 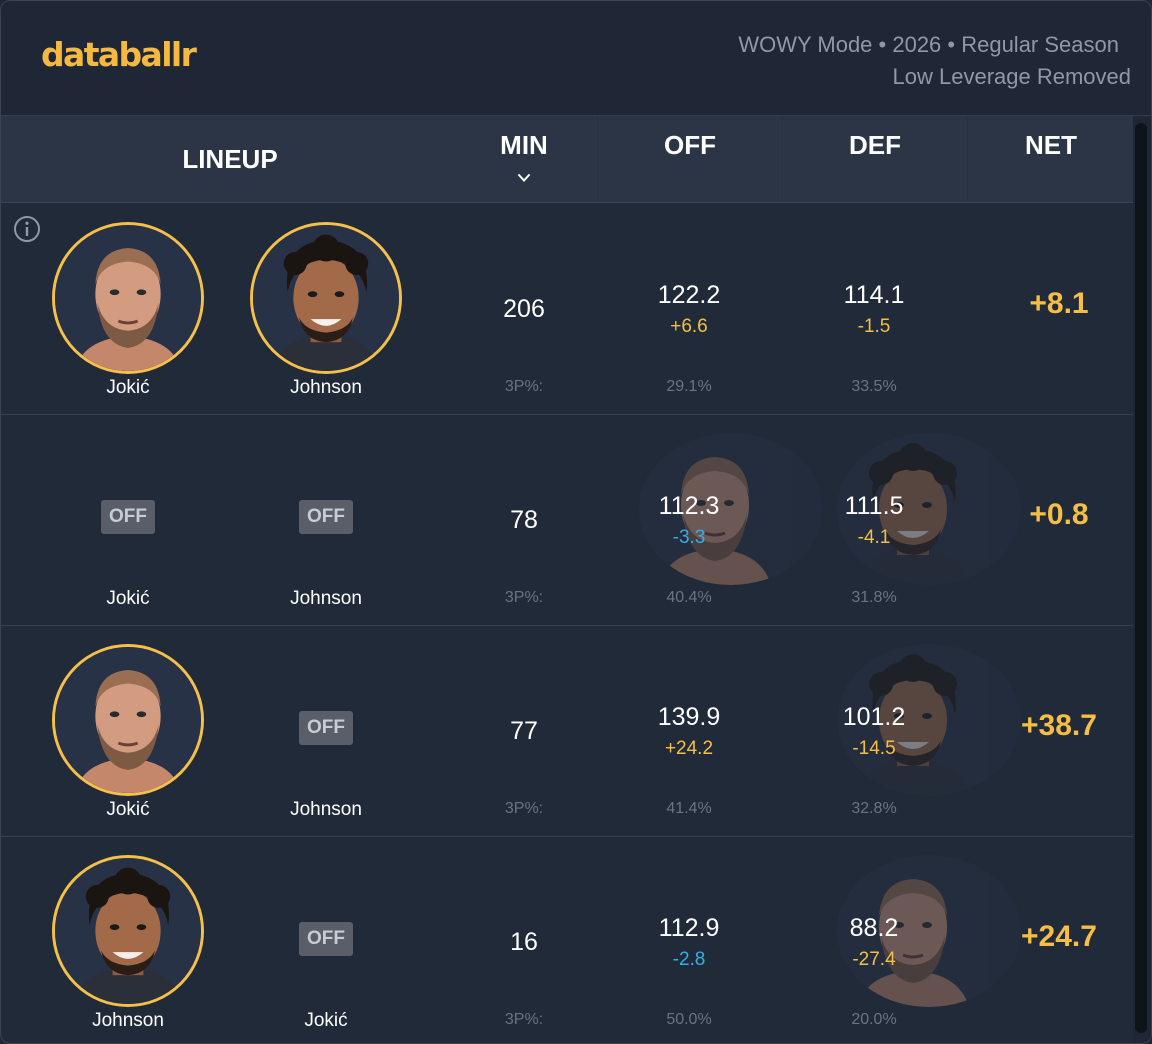 I want to click on offensive-rating-diff: -3.3, so click(x=689, y=537).